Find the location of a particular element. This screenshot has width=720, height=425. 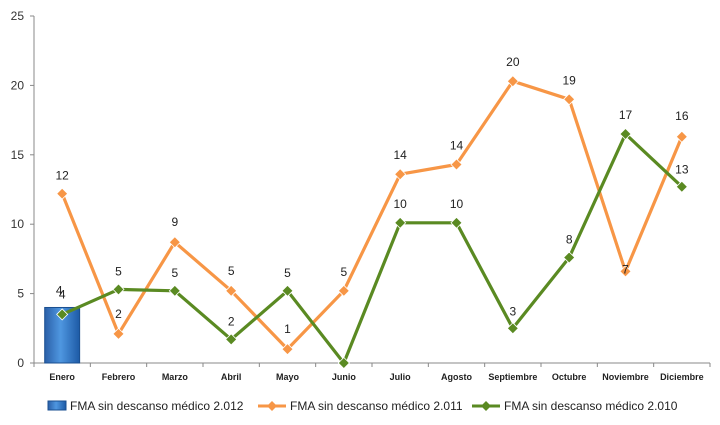

y-tick-label: 25 is located at coordinates (18, 16).